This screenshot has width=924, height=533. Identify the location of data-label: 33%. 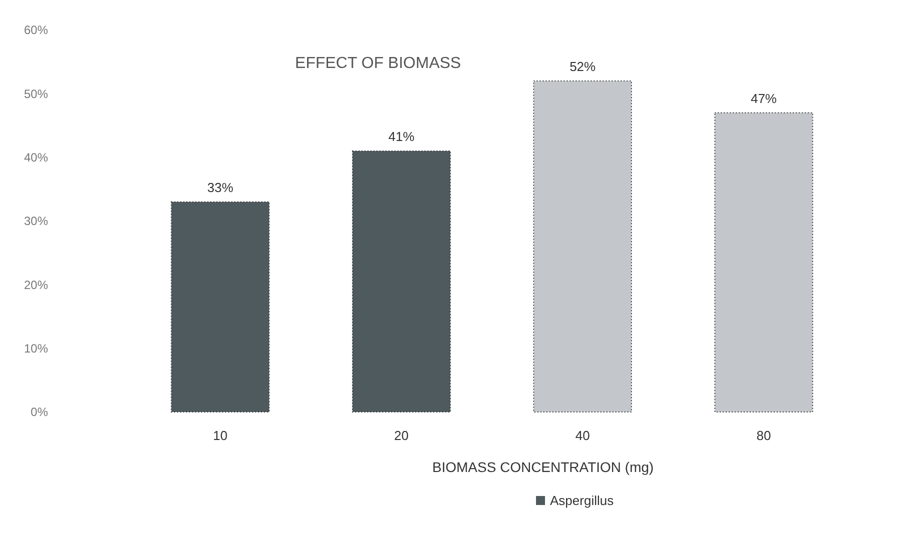
(220, 187).